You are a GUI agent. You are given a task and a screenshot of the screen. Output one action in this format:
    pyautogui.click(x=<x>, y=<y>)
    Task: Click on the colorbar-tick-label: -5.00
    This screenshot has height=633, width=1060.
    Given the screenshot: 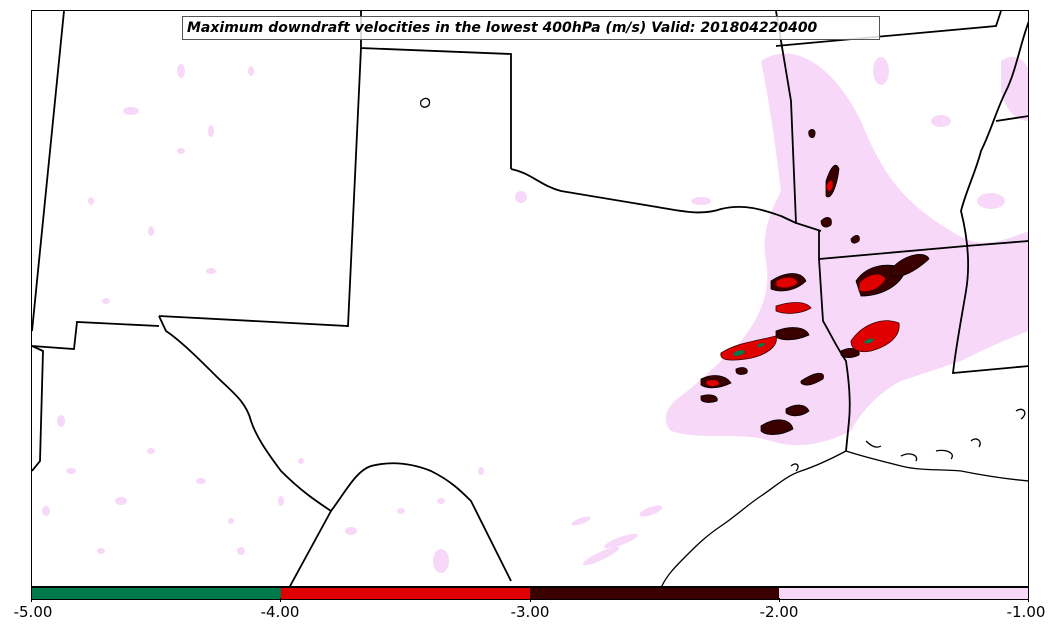 What is the action you would take?
    pyautogui.click(x=33, y=612)
    